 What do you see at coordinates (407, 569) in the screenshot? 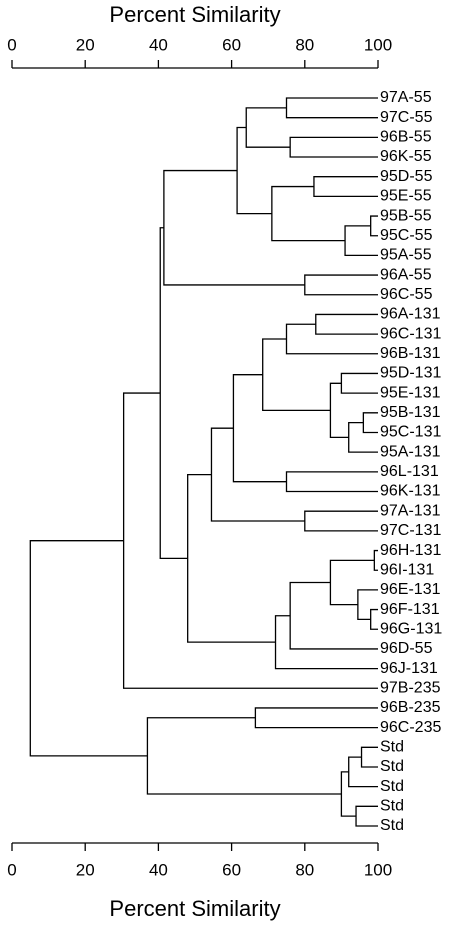
I see `leaf-label: 96I-131` at bounding box center [407, 569].